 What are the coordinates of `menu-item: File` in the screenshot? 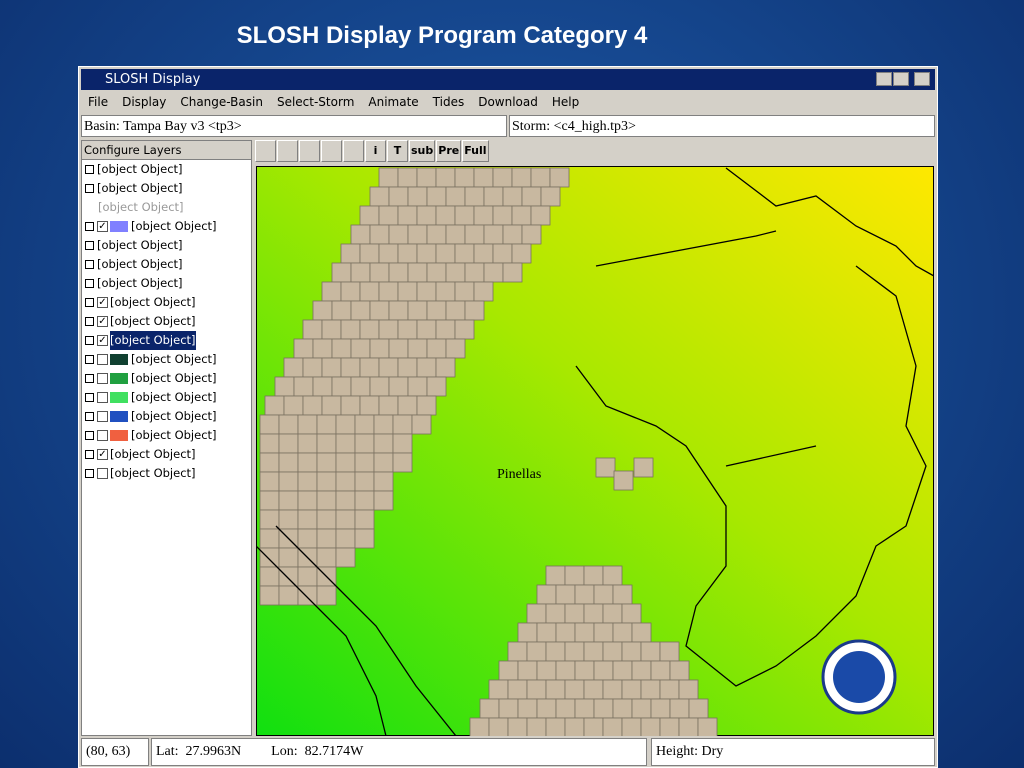 It's located at (98, 102).